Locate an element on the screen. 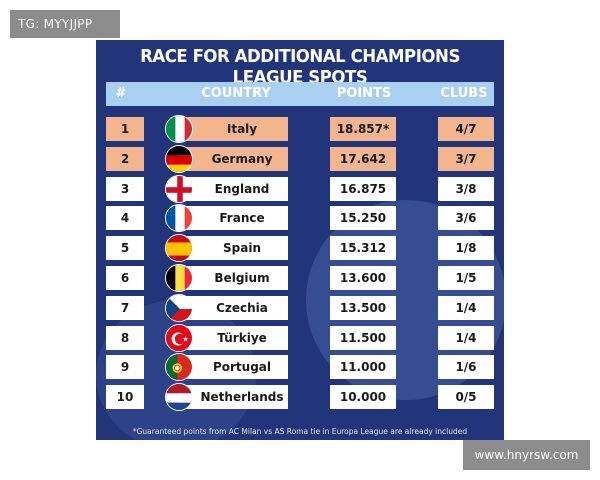 This screenshot has height=480, width=600. points-cell: 18.857* is located at coordinates (363, 129).